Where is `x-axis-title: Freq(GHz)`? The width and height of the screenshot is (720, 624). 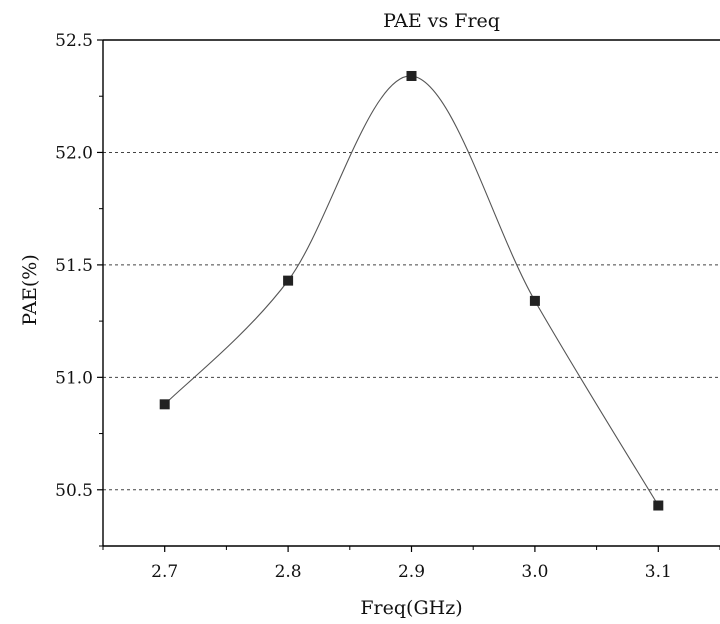 x-axis-title: Freq(GHz) is located at coordinates (411, 608).